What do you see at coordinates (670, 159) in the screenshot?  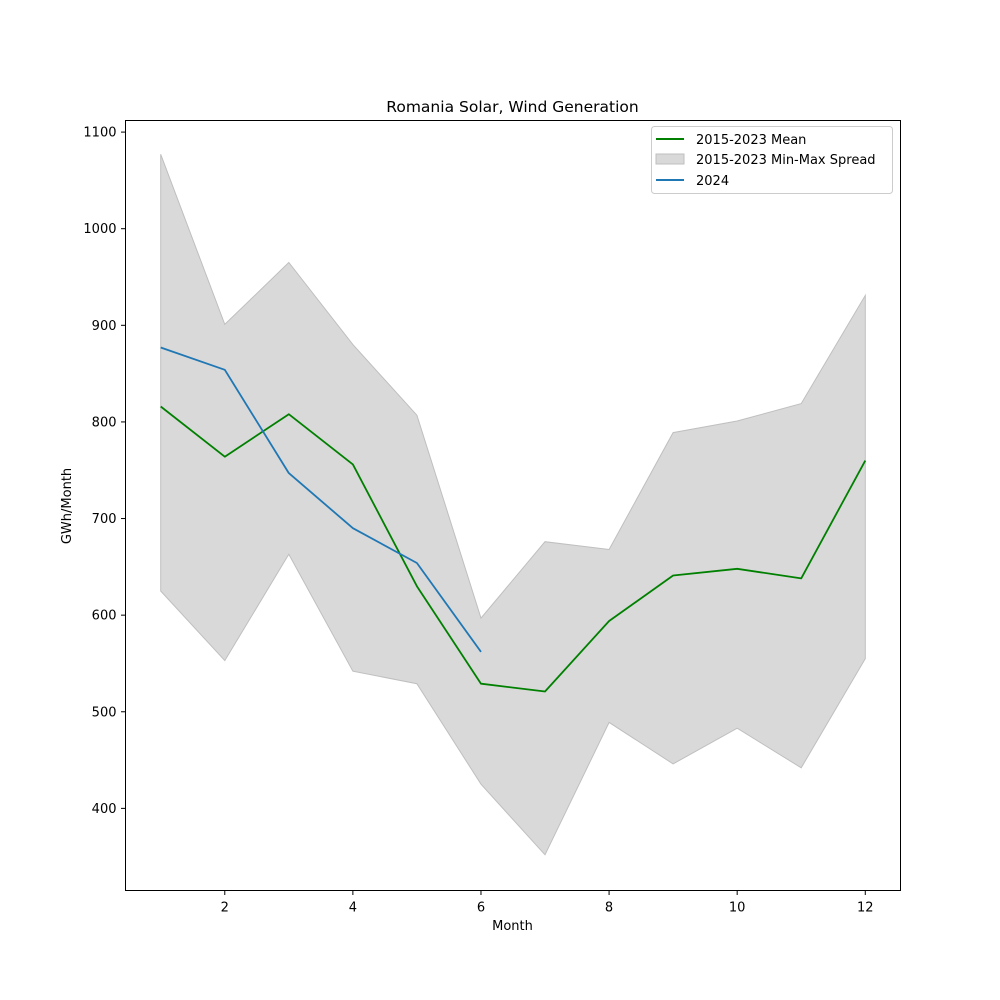 I see `legend-swatch-spread` at bounding box center [670, 159].